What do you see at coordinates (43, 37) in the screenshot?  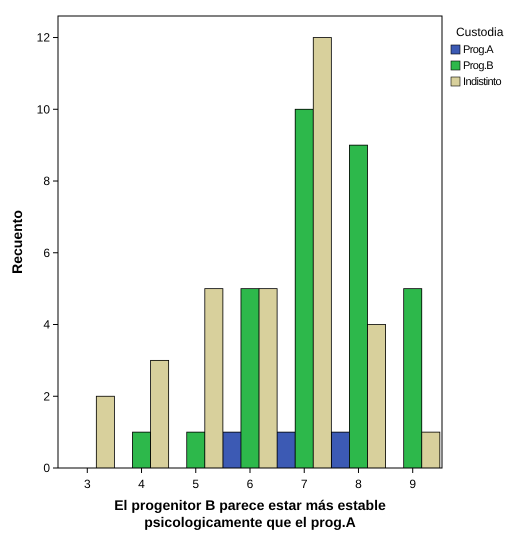 I see `y-tick-label: 12` at bounding box center [43, 37].